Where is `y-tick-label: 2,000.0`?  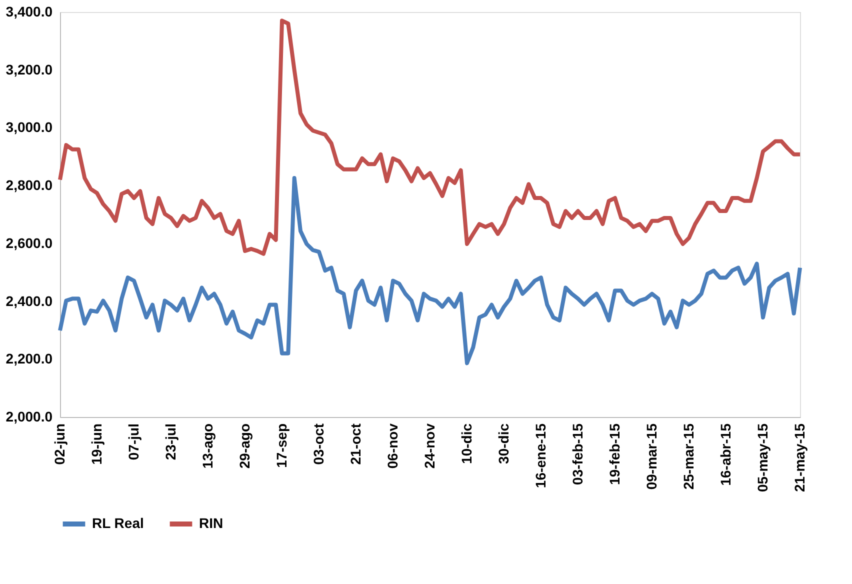
y-tick-label: 2,000.0 is located at coordinates (29, 416).